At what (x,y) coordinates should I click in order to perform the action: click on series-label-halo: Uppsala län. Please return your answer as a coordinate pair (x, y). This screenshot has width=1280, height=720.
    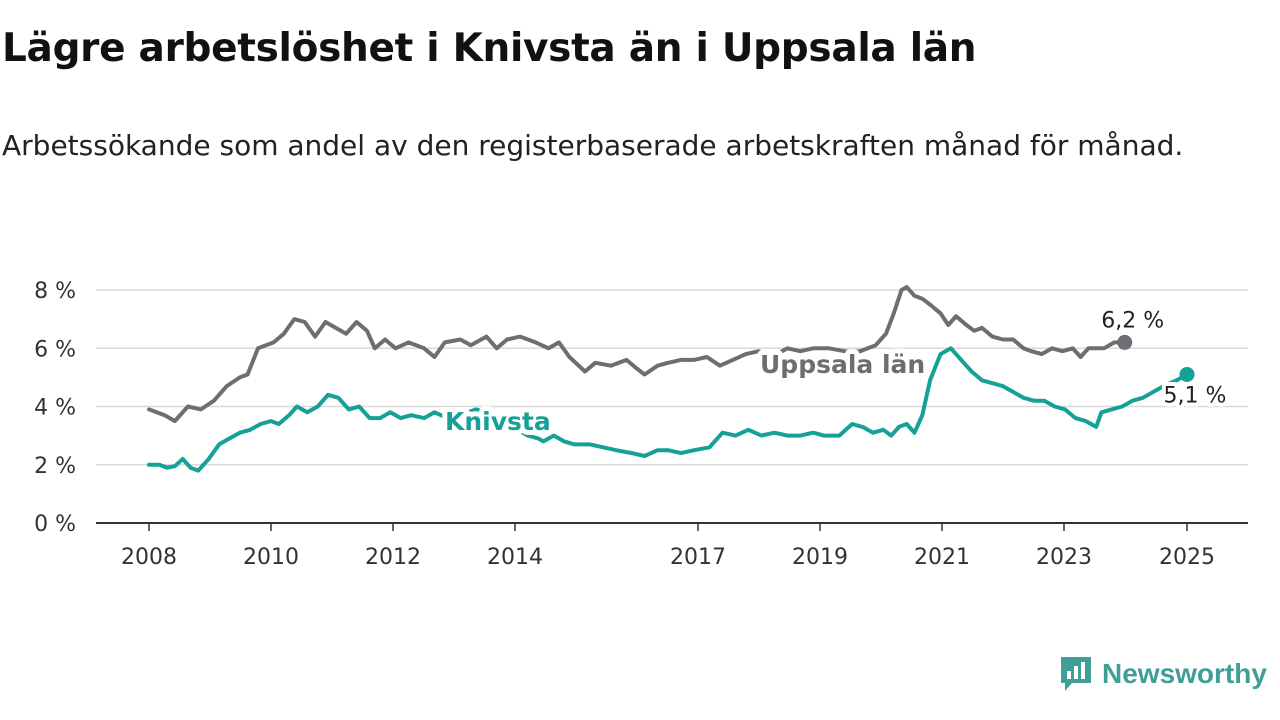
    Looking at the image, I should click on (842, 364).